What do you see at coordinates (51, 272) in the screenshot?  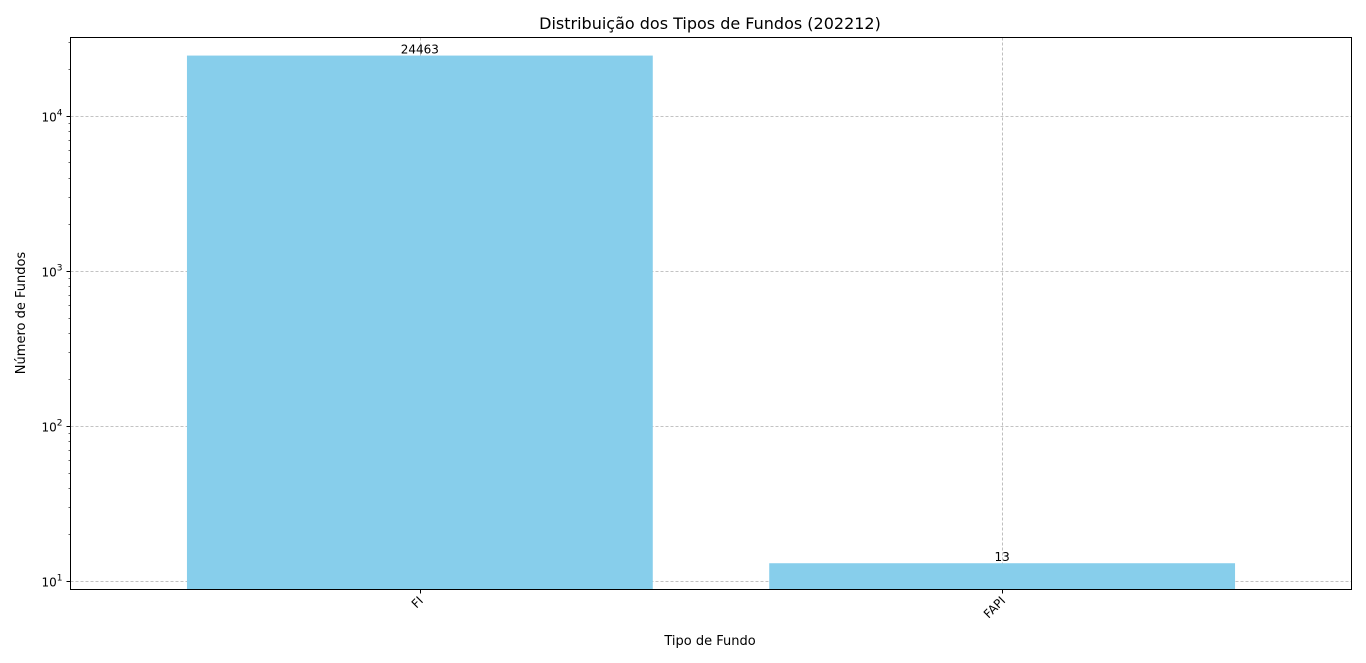 I see `y-tick-label: 10³` at bounding box center [51, 272].